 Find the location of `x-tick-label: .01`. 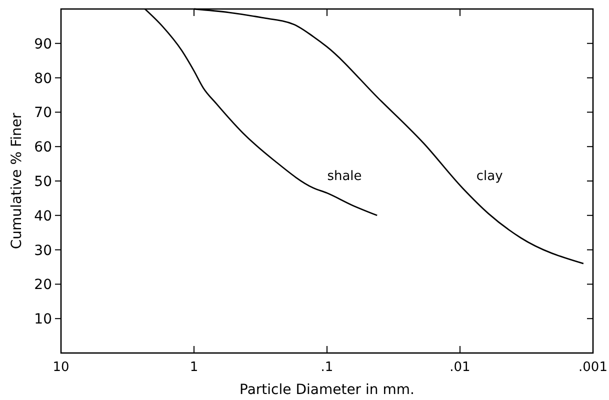

x-tick-label: .01 is located at coordinates (460, 367).